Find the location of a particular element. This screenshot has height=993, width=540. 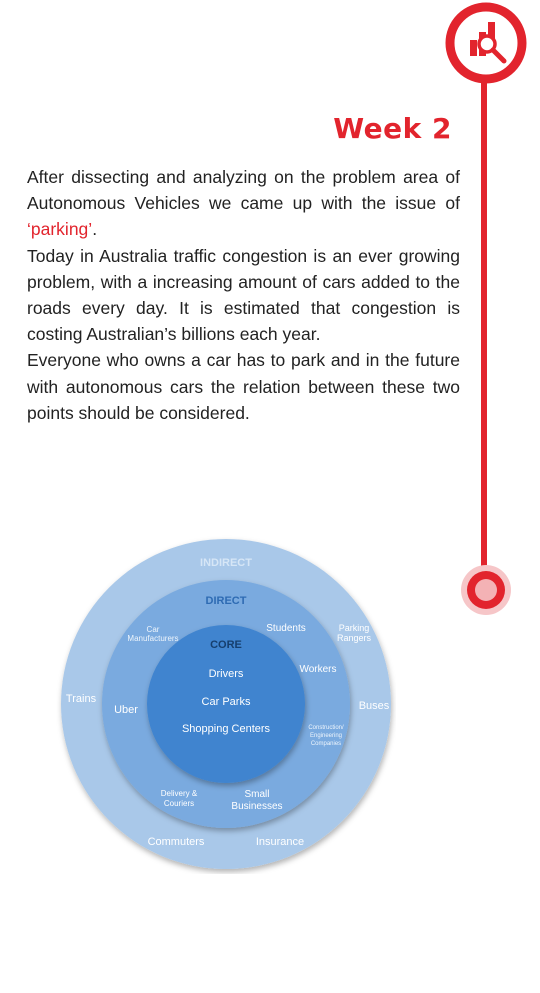

direct-delivery-1: Delivery & is located at coordinates (179, 793).